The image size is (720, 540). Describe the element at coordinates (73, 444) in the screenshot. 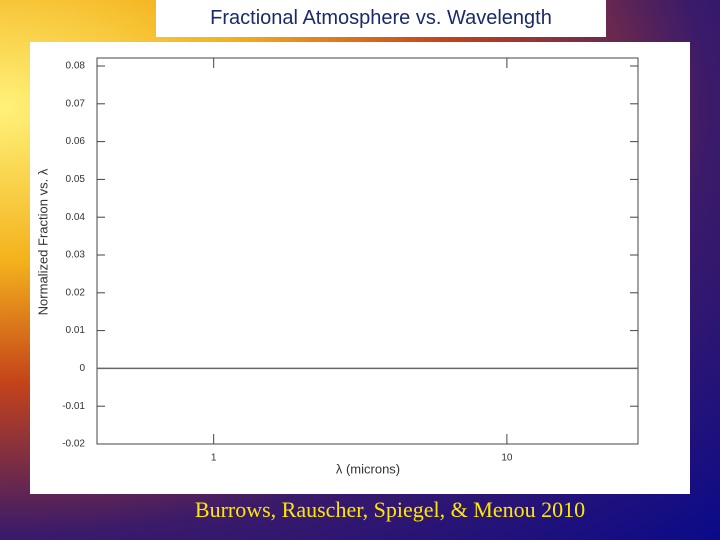

I see `y-tick-label: -0.02` at that location.